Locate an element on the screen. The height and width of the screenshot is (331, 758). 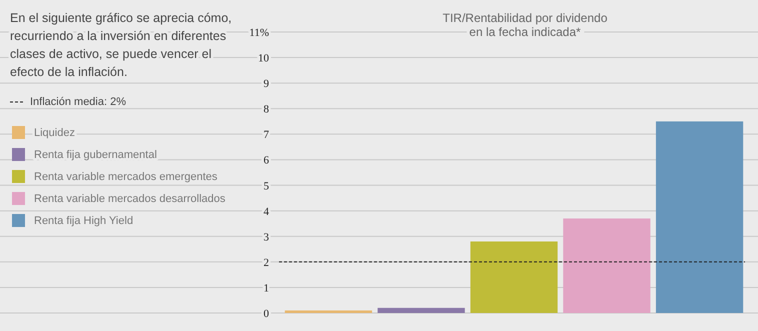
text: En el siguiente gráfico se aprecia cómo, recurriendo a la inversión en diferentes clases de activo, se puede vencer el efecto de la inflación. is located at coordinates (121, 45).